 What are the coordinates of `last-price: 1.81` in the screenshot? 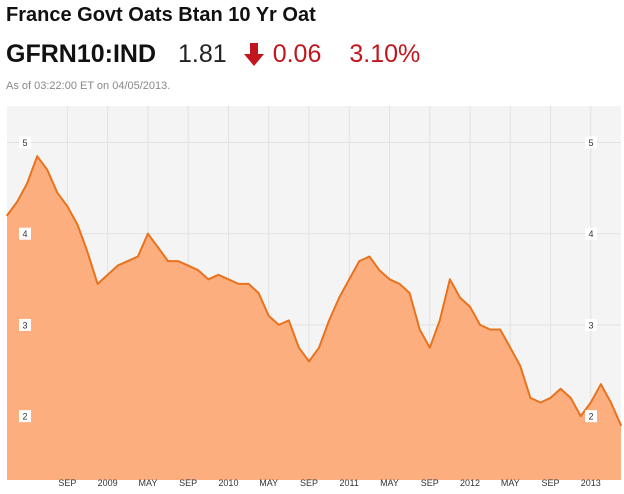 It's located at (202, 54).